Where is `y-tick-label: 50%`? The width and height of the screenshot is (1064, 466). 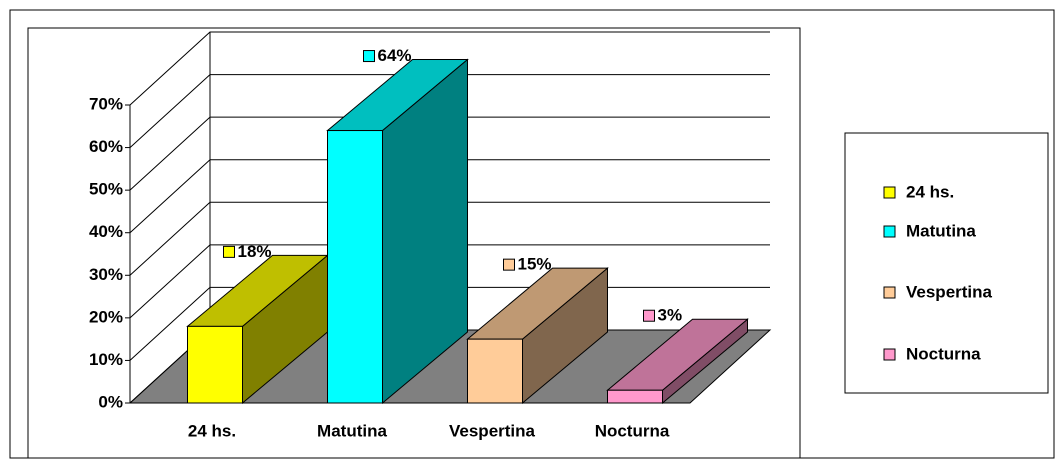 y-tick-label: 50% is located at coordinates (106, 189).